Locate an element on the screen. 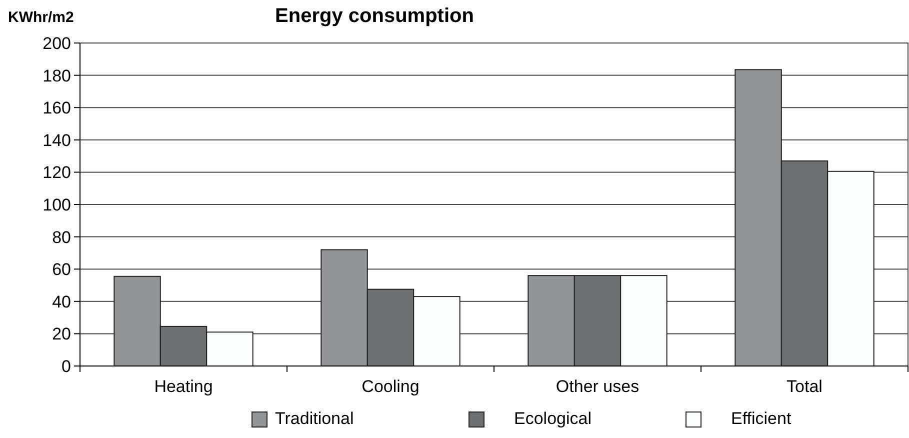 The width and height of the screenshot is (909, 438). y-tick-label: 60 is located at coordinates (61, 270).